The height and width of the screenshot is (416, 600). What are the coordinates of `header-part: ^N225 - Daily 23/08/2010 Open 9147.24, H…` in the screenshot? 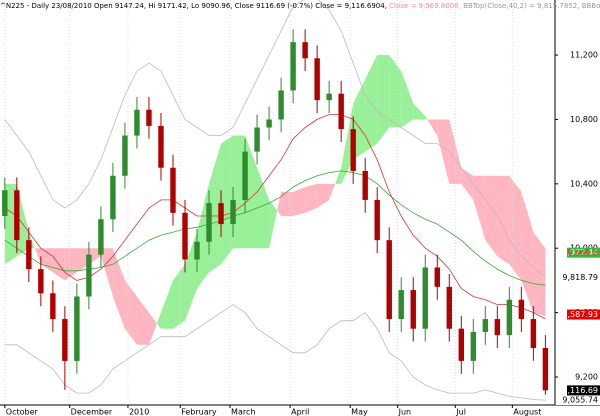 It's located at (193, 6).